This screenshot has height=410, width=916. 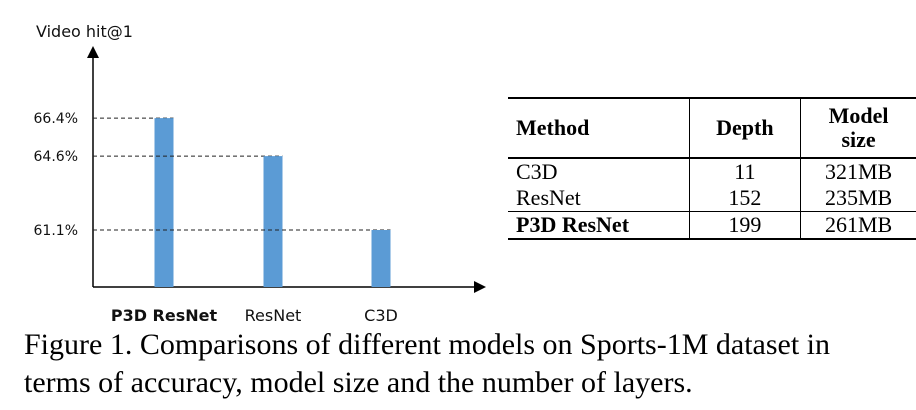 What do you see at coordinates (858, 197) in the screenshot?
I see `cell-model-size: 235MB` at bounding box center [858, 197].